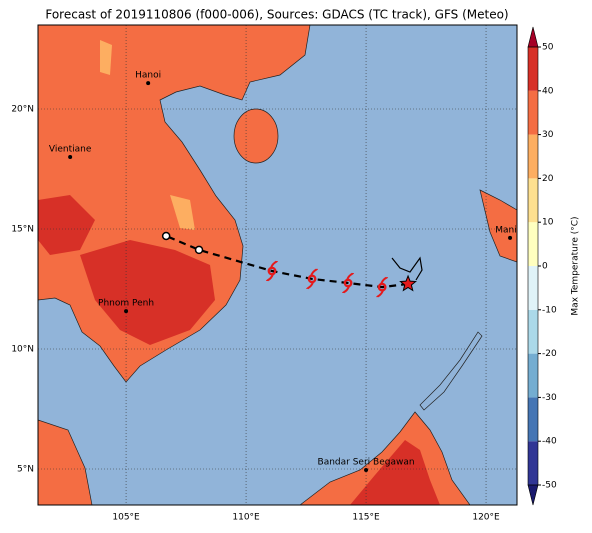  What do you see at coordinates (510, 230) in the screenshot?
I see `city-label: Manila` at bounding box center [510, 230].